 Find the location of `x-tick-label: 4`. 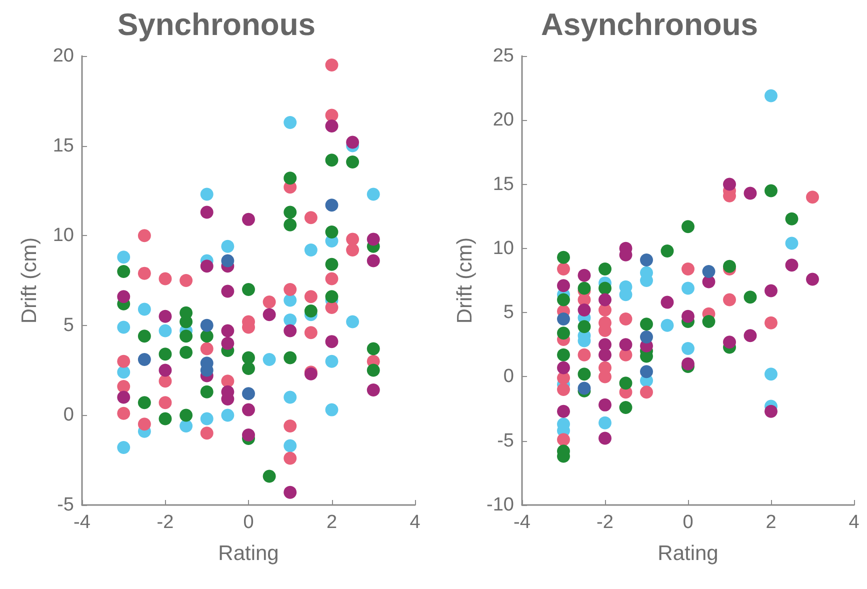

x-tick-label: 4 is located at coordinates (854, 522).